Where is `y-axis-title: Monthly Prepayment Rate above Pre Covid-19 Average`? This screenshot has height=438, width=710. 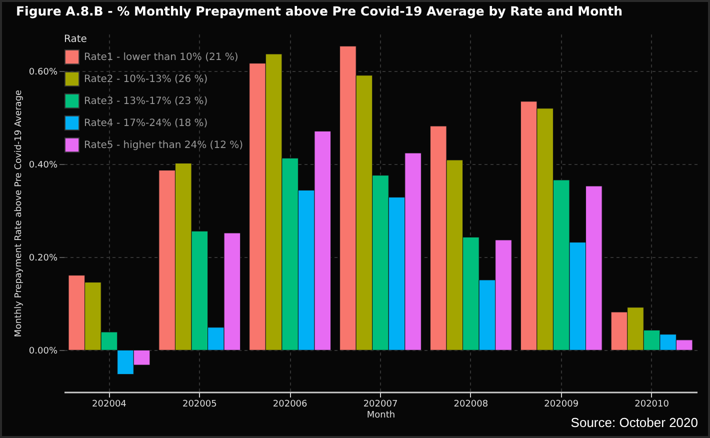 y-axis-title: Monthly Prepayment Rate above Pre Covid-19 Average is located at coordinates (19, 213).